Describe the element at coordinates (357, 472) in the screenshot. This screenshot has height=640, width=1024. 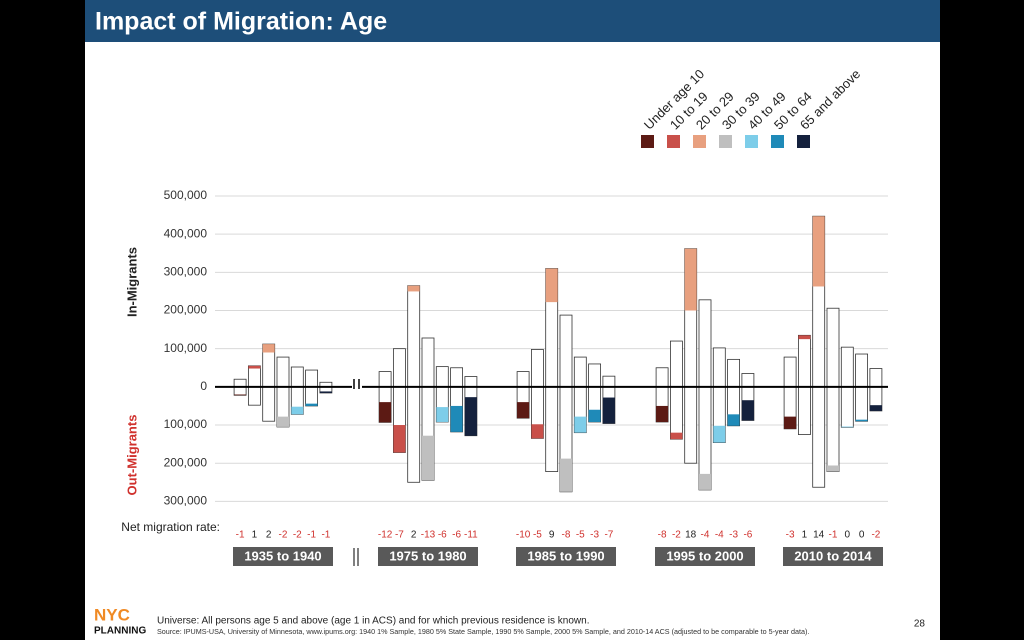
I see `axis-break` at that location.